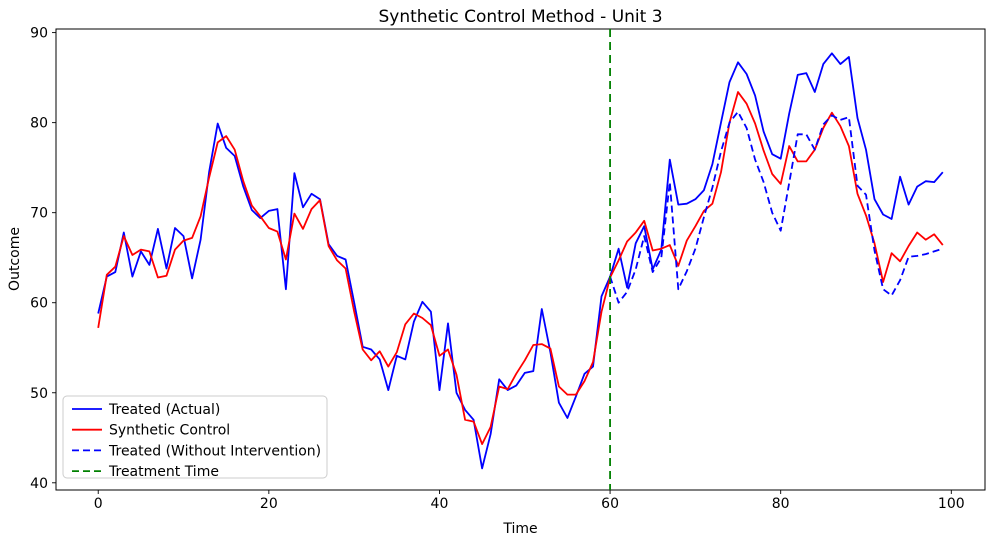  I want to click on legend-label-treatment-time: Treatment Time, so click(163, 472).